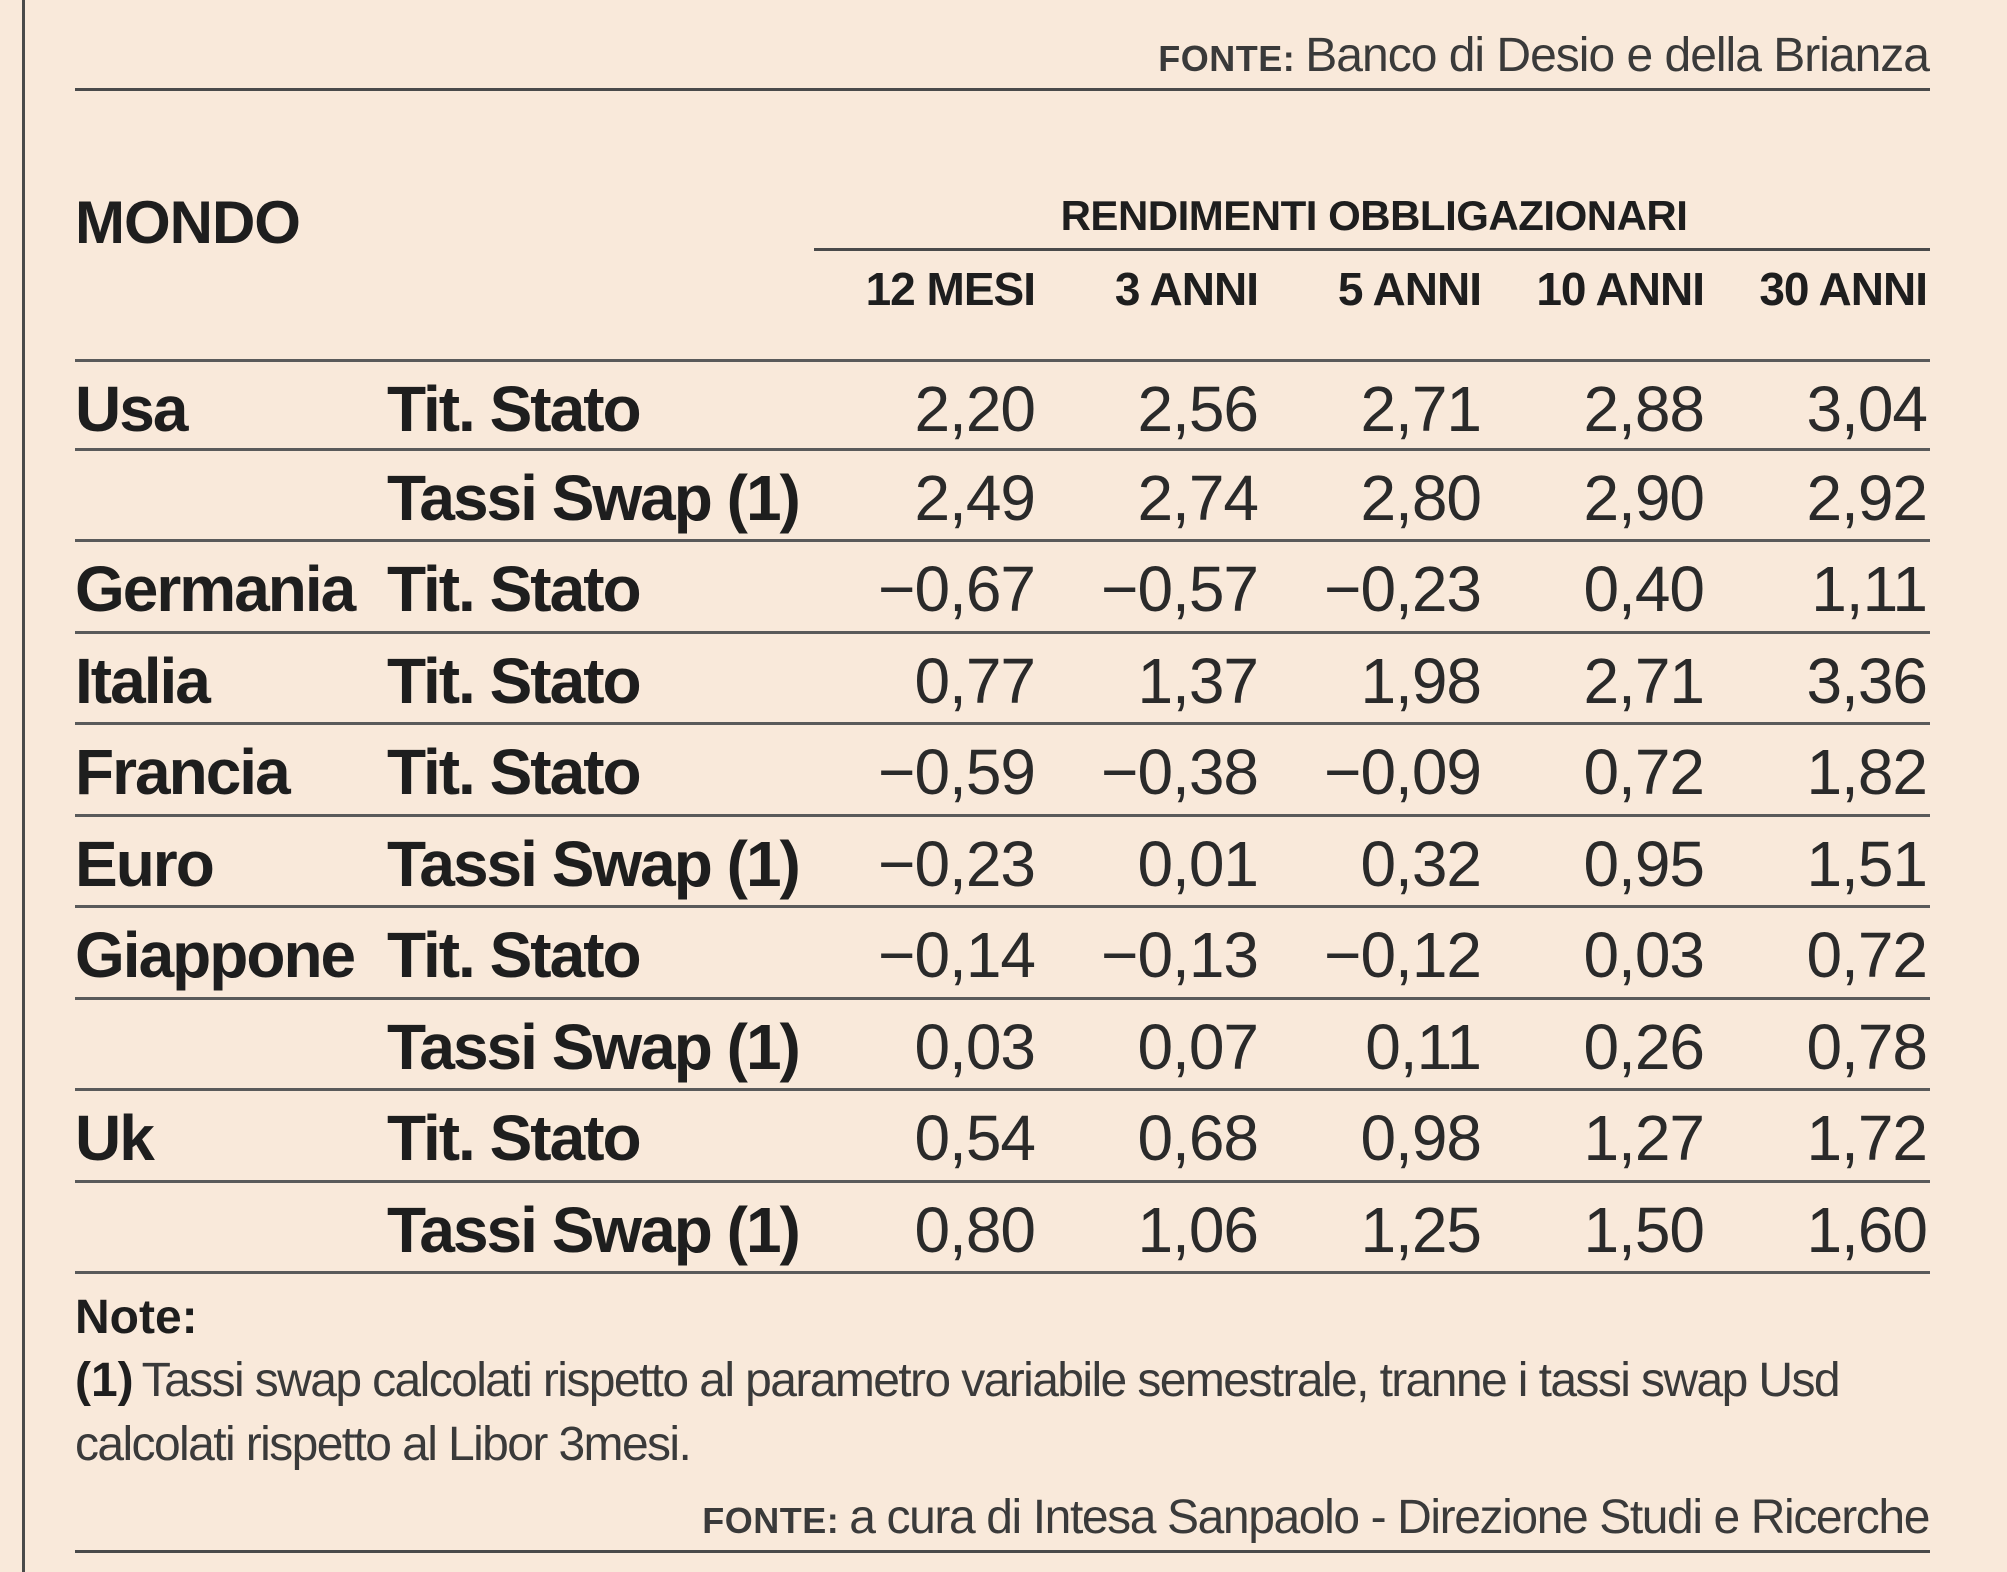 The width and height of the screenshot is (2007, 1572). What do you see at coordinates (1403, 955) in the screenshot?
I see `cell-5-anni: −0,12` at bounding box center [1403, 955].